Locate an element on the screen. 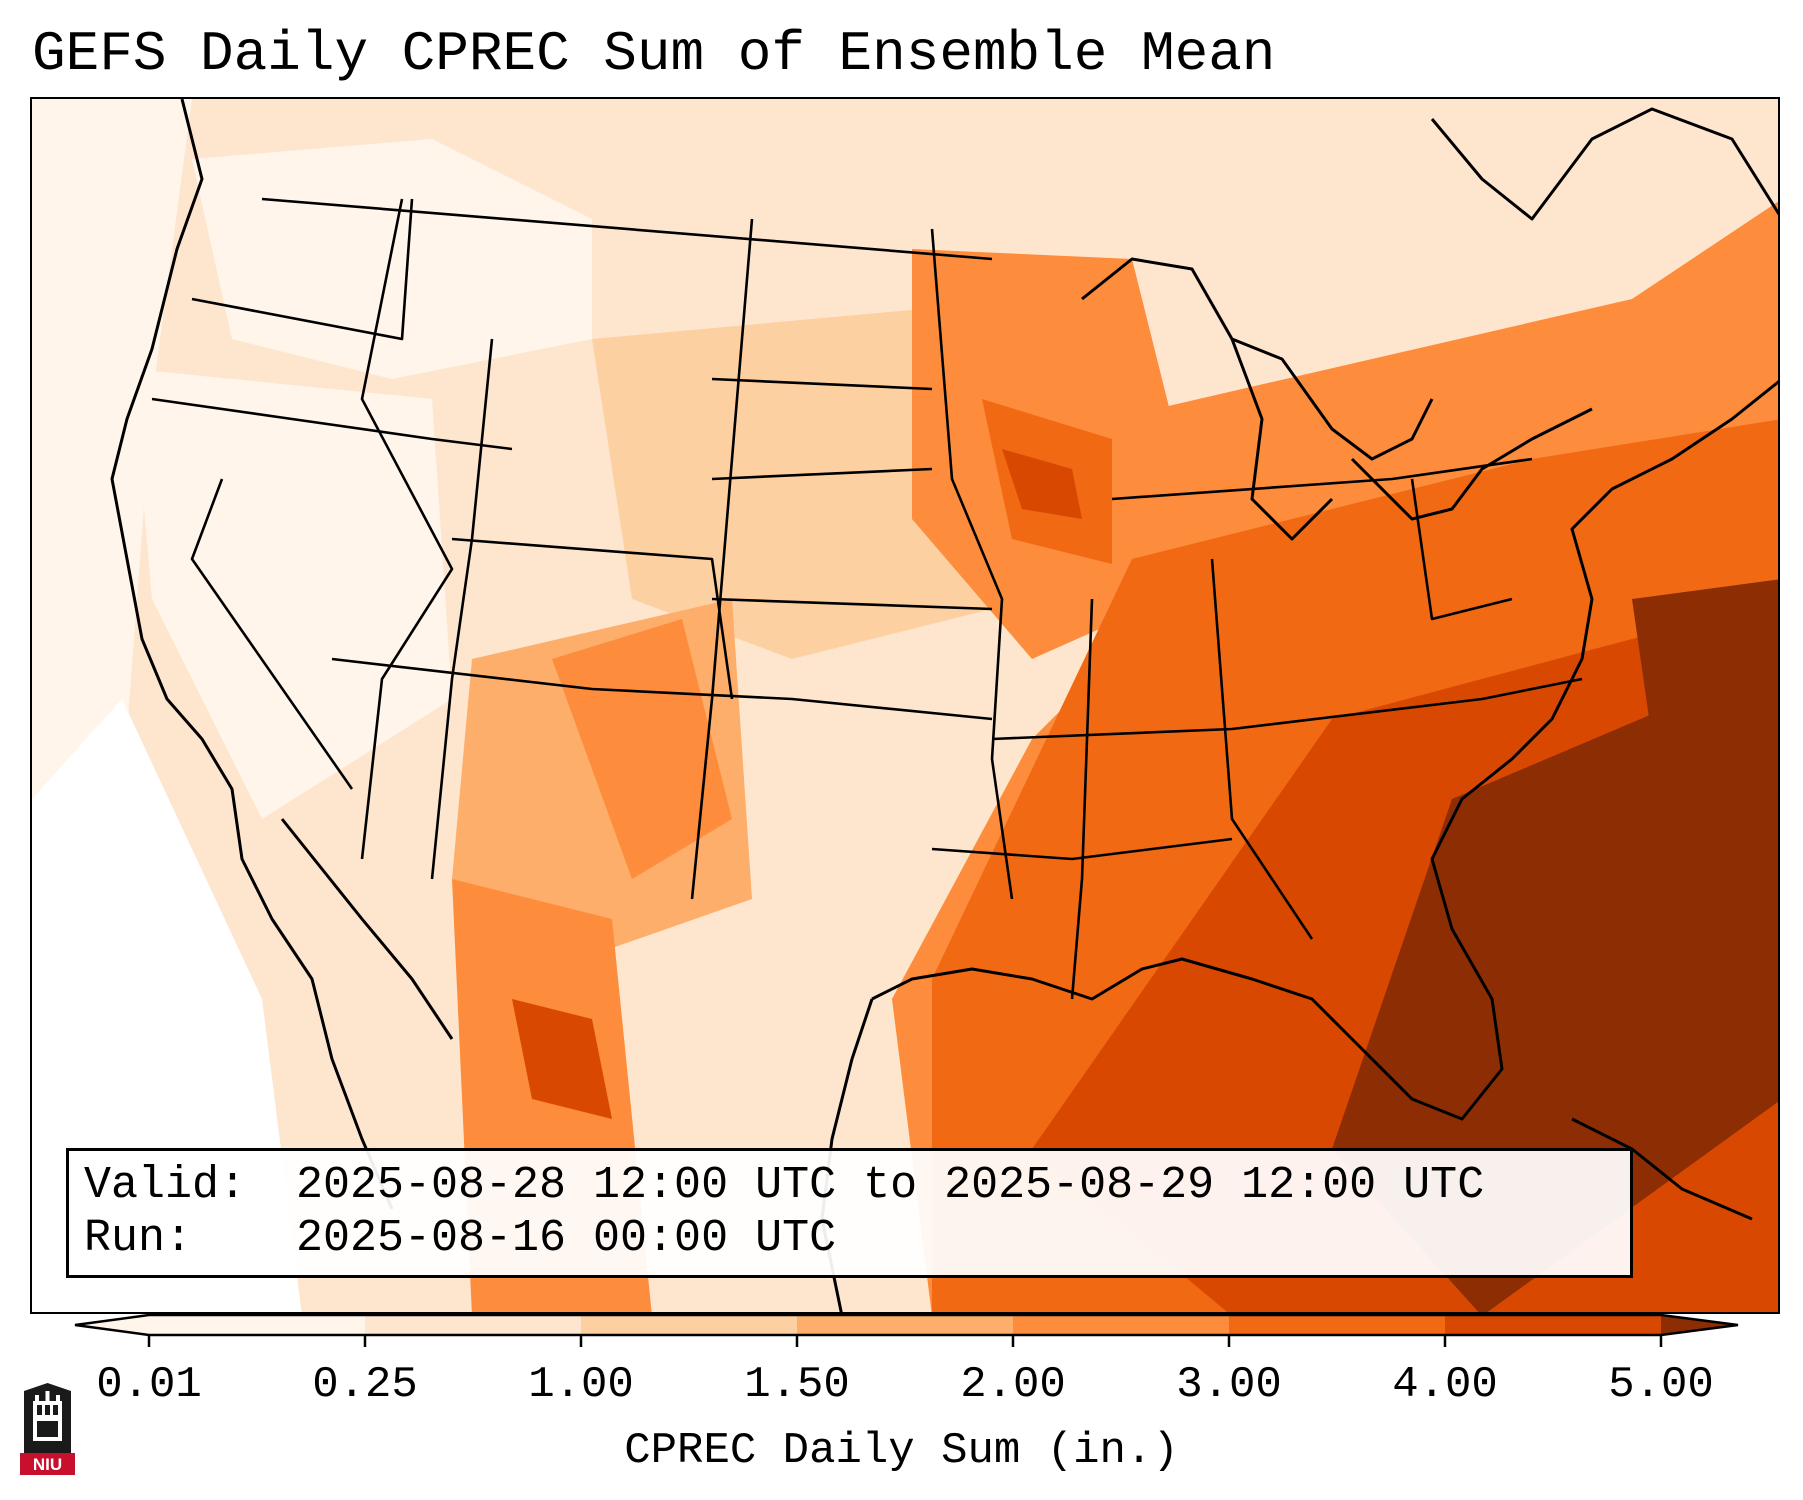 This screenshot has height=1500, width=1803. ne-ks-border is located at coordinates (852, 604).